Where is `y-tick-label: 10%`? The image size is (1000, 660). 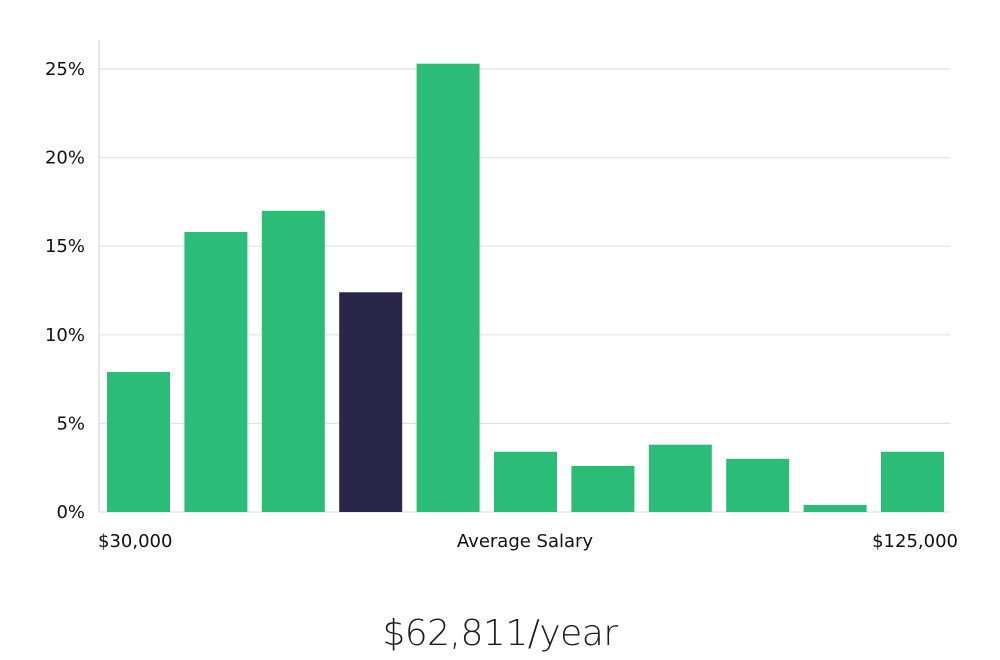
y-tick-label: 10% is located at coordinates (65, 335).